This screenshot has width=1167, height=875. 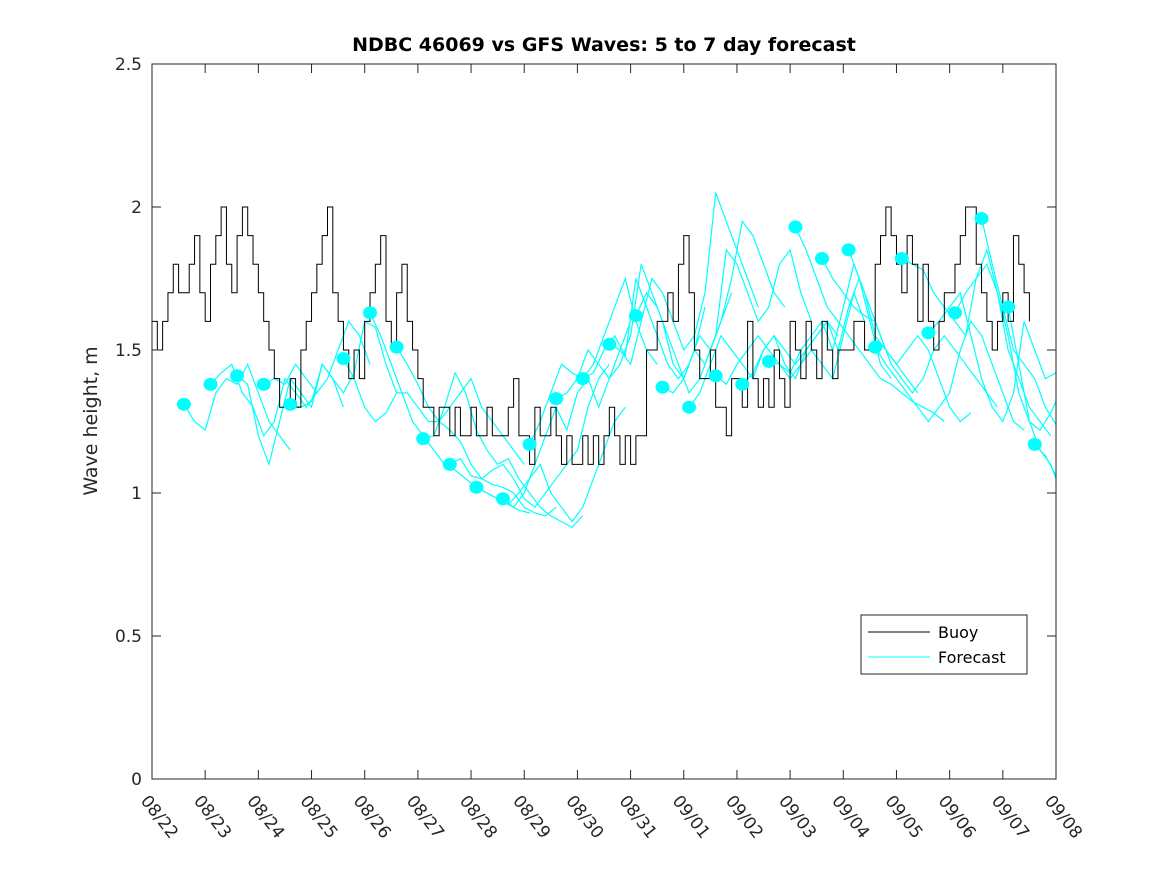 What do you see at coordinates (372, 817) in the screenshot?
I see `x-tick-label: 08/26` at bounding box center [372, 817].